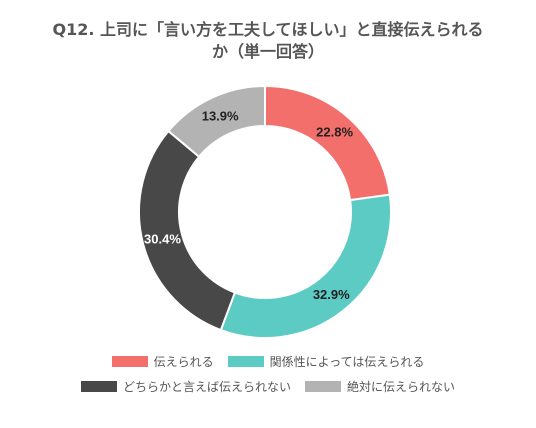 This screenshot has width=536, height=428. I want to click on chart-title-line-1: Q12. 上司に「言い方を工夫してほしい」と直接伝えられる, so click(268, 29).